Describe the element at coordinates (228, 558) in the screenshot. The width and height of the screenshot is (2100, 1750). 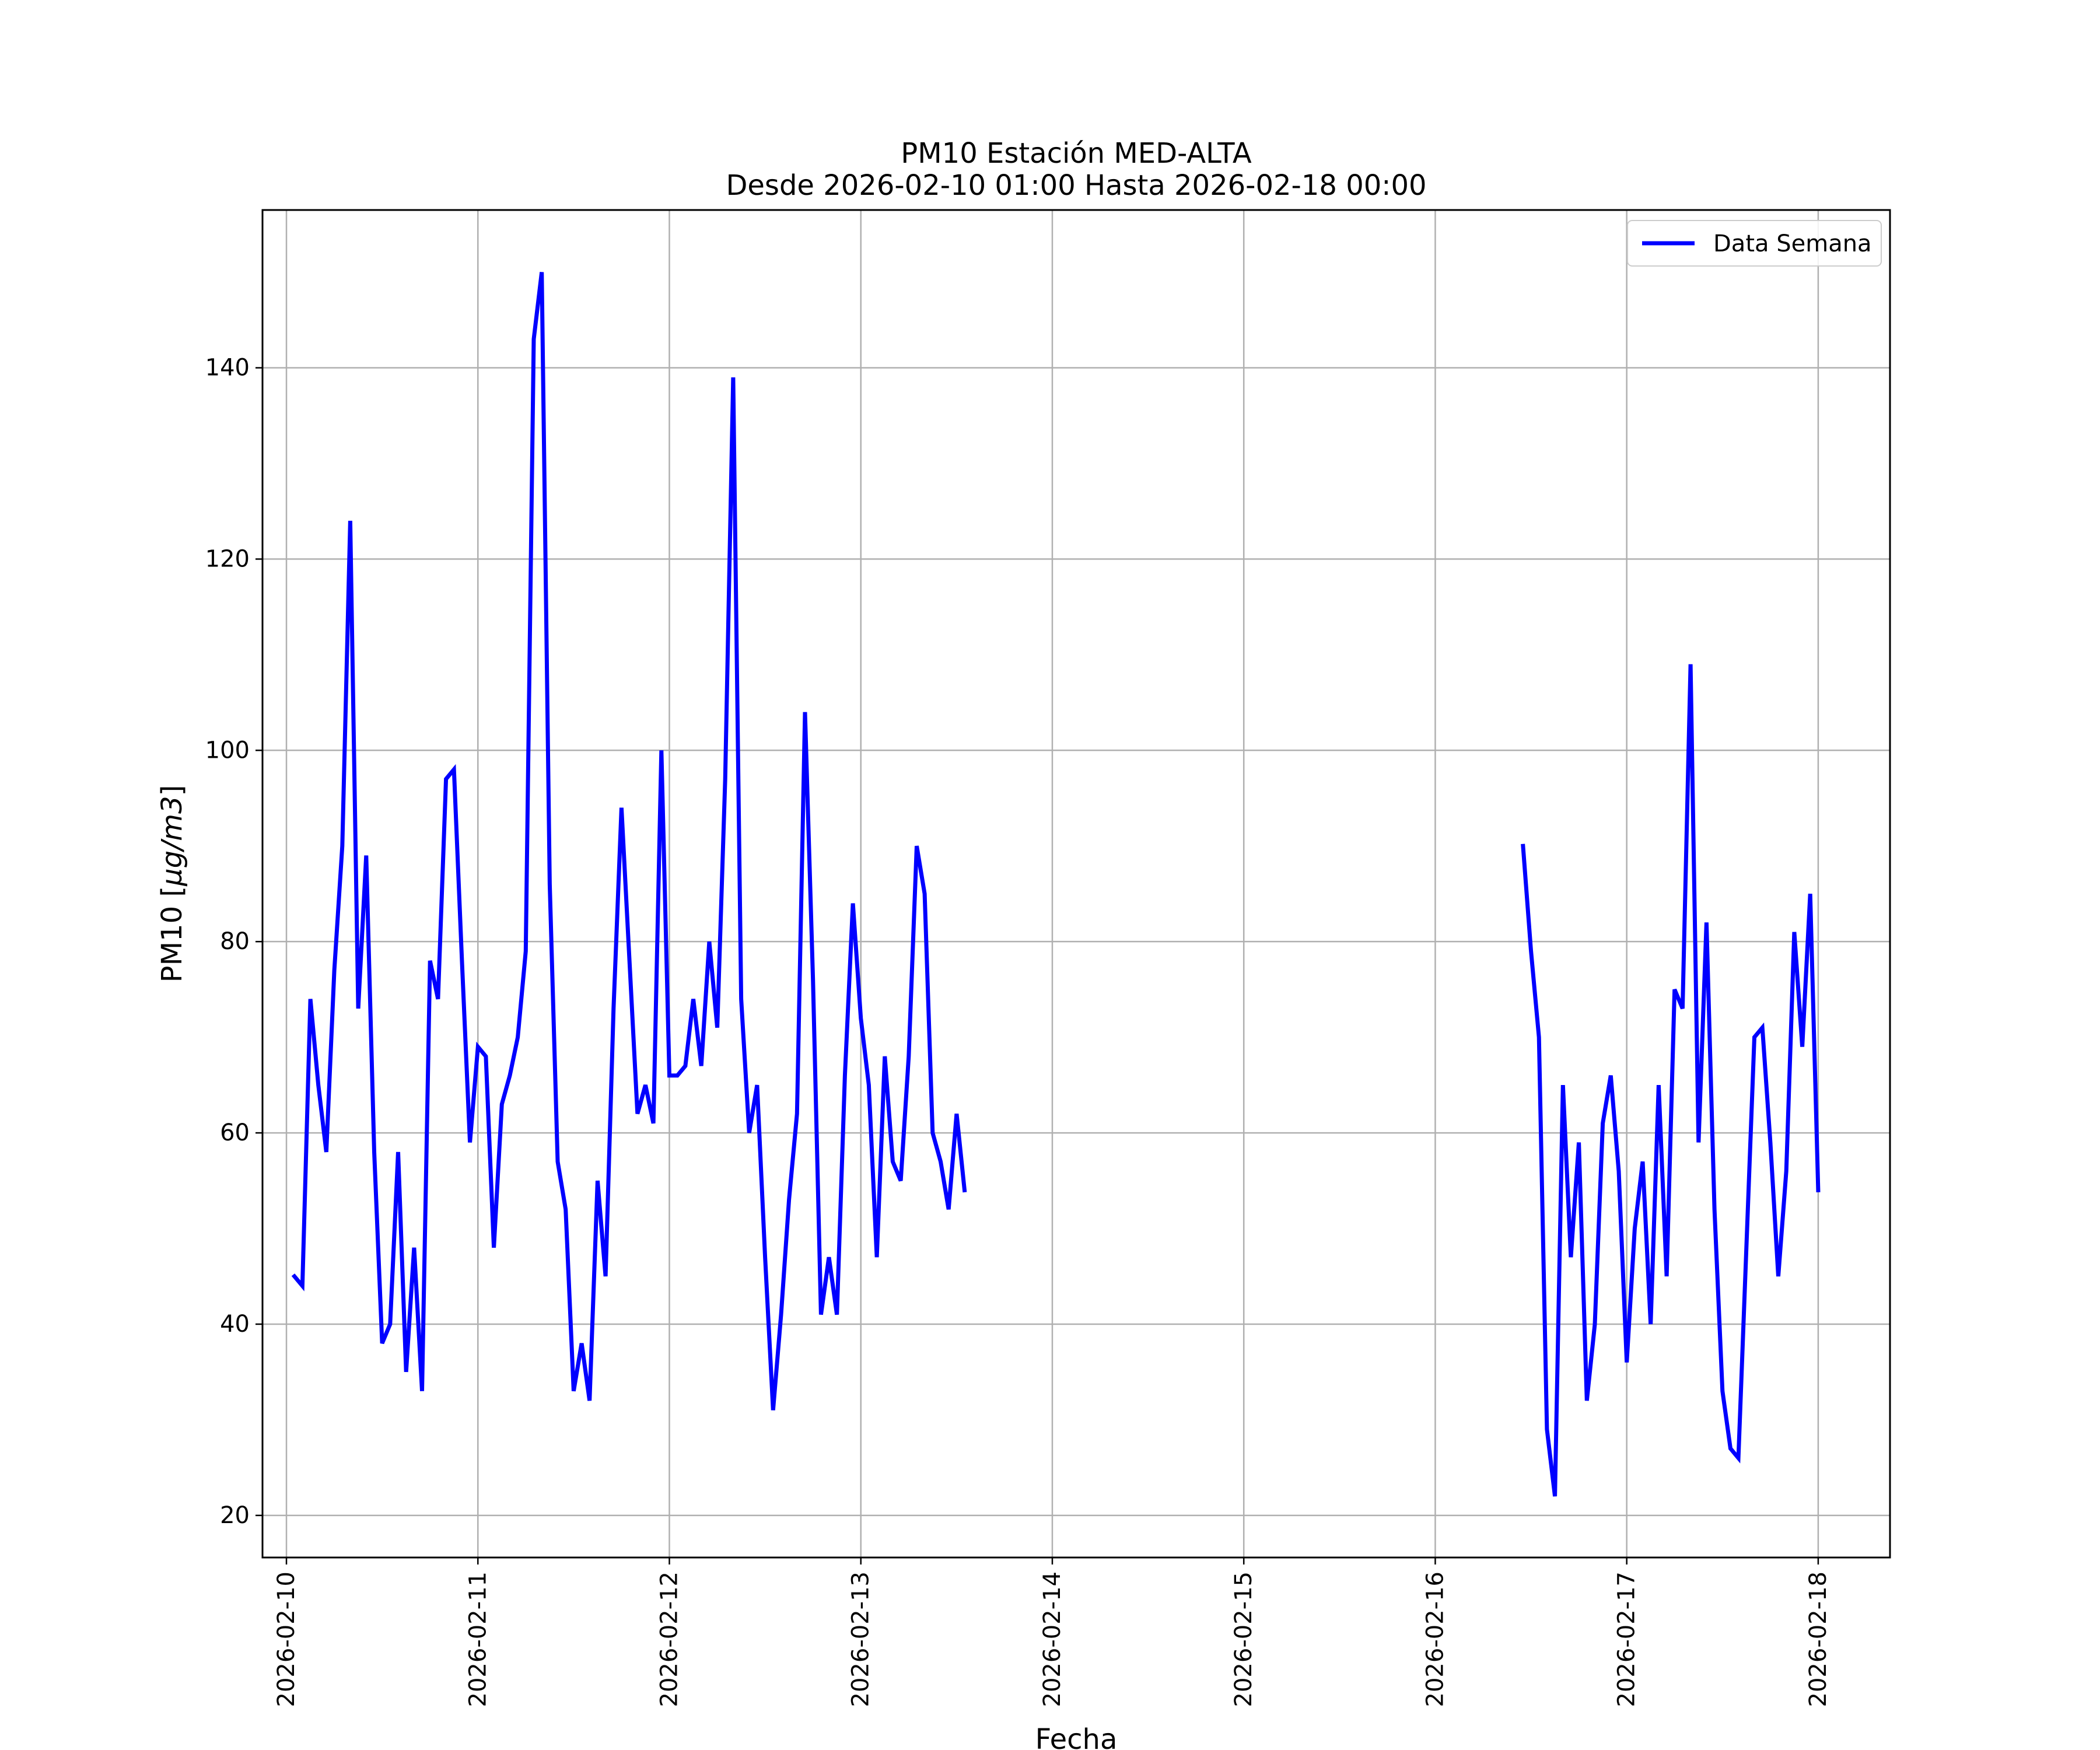
I see `y-tick-label: 120` at that location.